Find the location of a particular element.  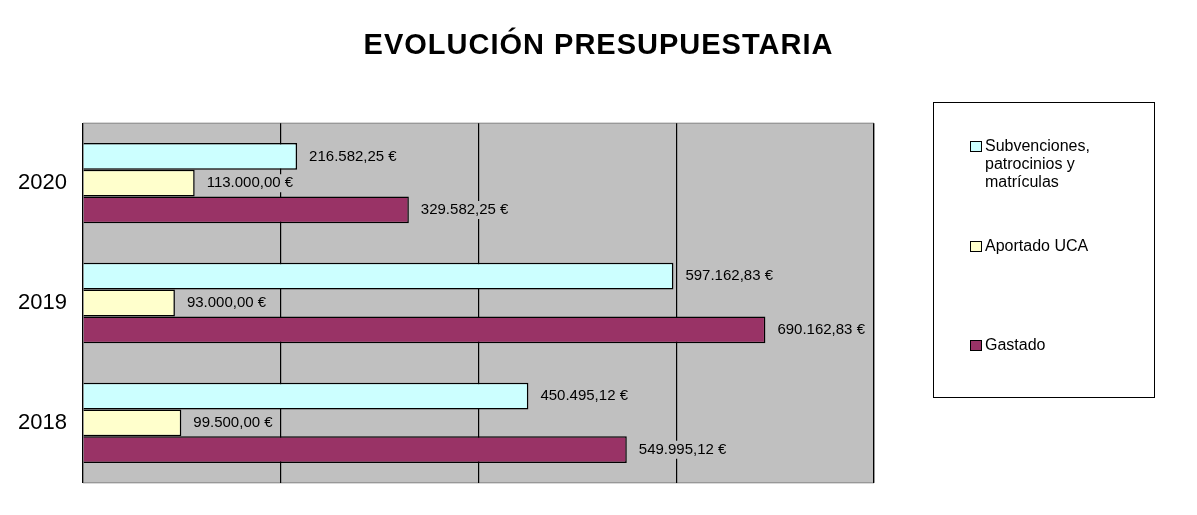

data-label: 450.495,12 € is located at coordinates (584, 395).